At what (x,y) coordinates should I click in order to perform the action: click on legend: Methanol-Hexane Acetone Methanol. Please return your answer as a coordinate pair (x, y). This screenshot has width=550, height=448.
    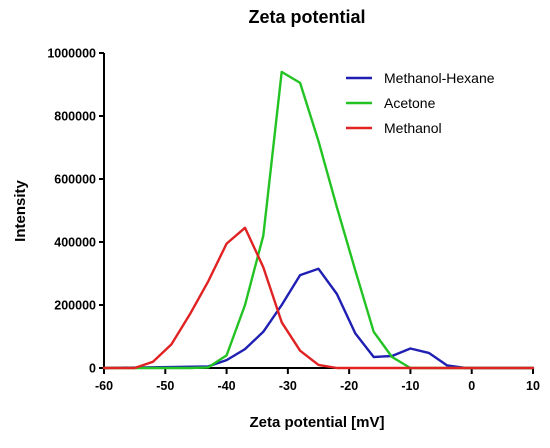
    Looking at the image, I should click on (420, 103).